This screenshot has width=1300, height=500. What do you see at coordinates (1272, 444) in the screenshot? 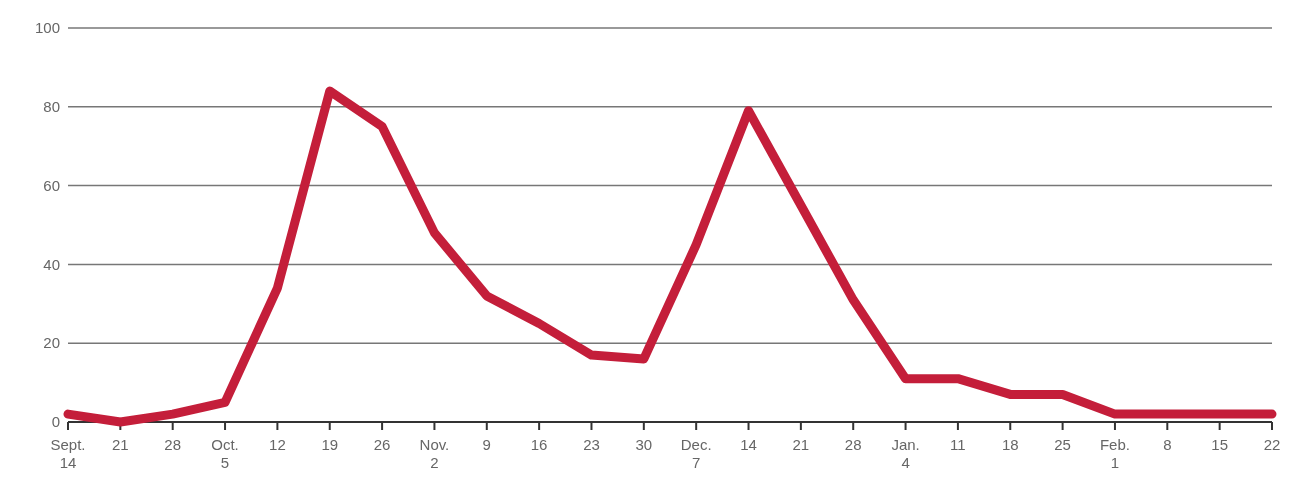
I see `x-tick-label: 22` at bounding box center [1272, 444].